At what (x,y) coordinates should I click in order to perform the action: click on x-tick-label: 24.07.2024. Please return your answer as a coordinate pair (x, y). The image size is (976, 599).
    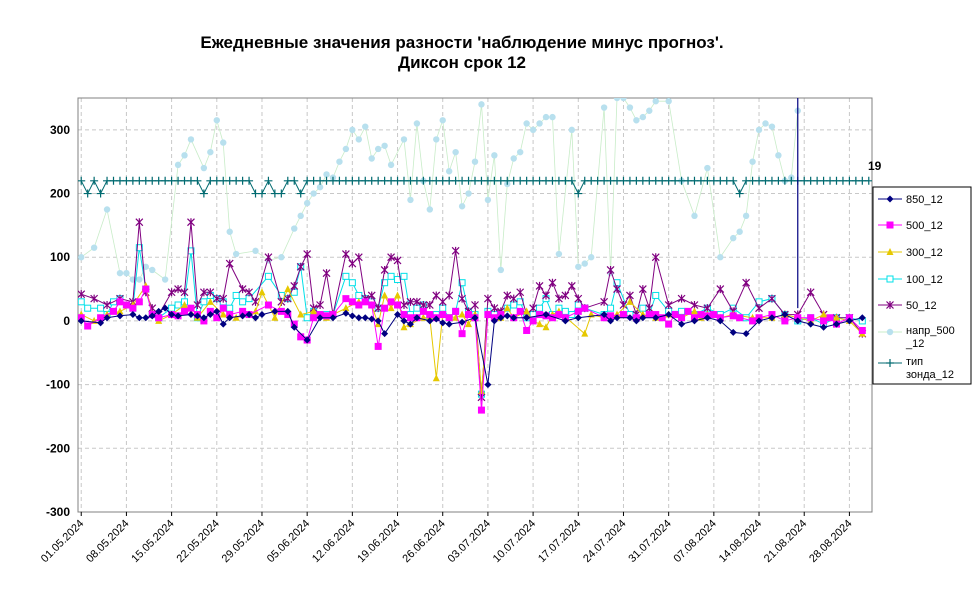
    Looking at the image, I should click on (604, 541).